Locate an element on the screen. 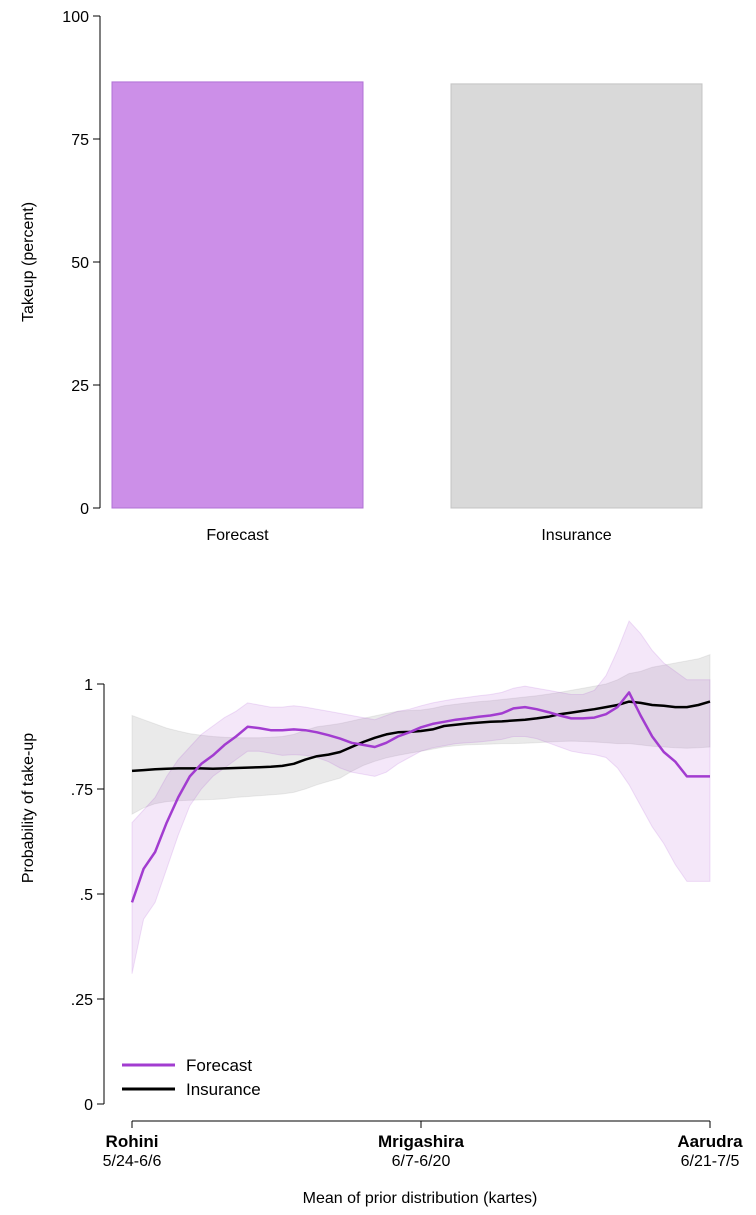 The height and width of the screenshot is (1215, 756). x-tick-dates-rohini: 5/24-6/6 is located at coordinates (132, 1161).